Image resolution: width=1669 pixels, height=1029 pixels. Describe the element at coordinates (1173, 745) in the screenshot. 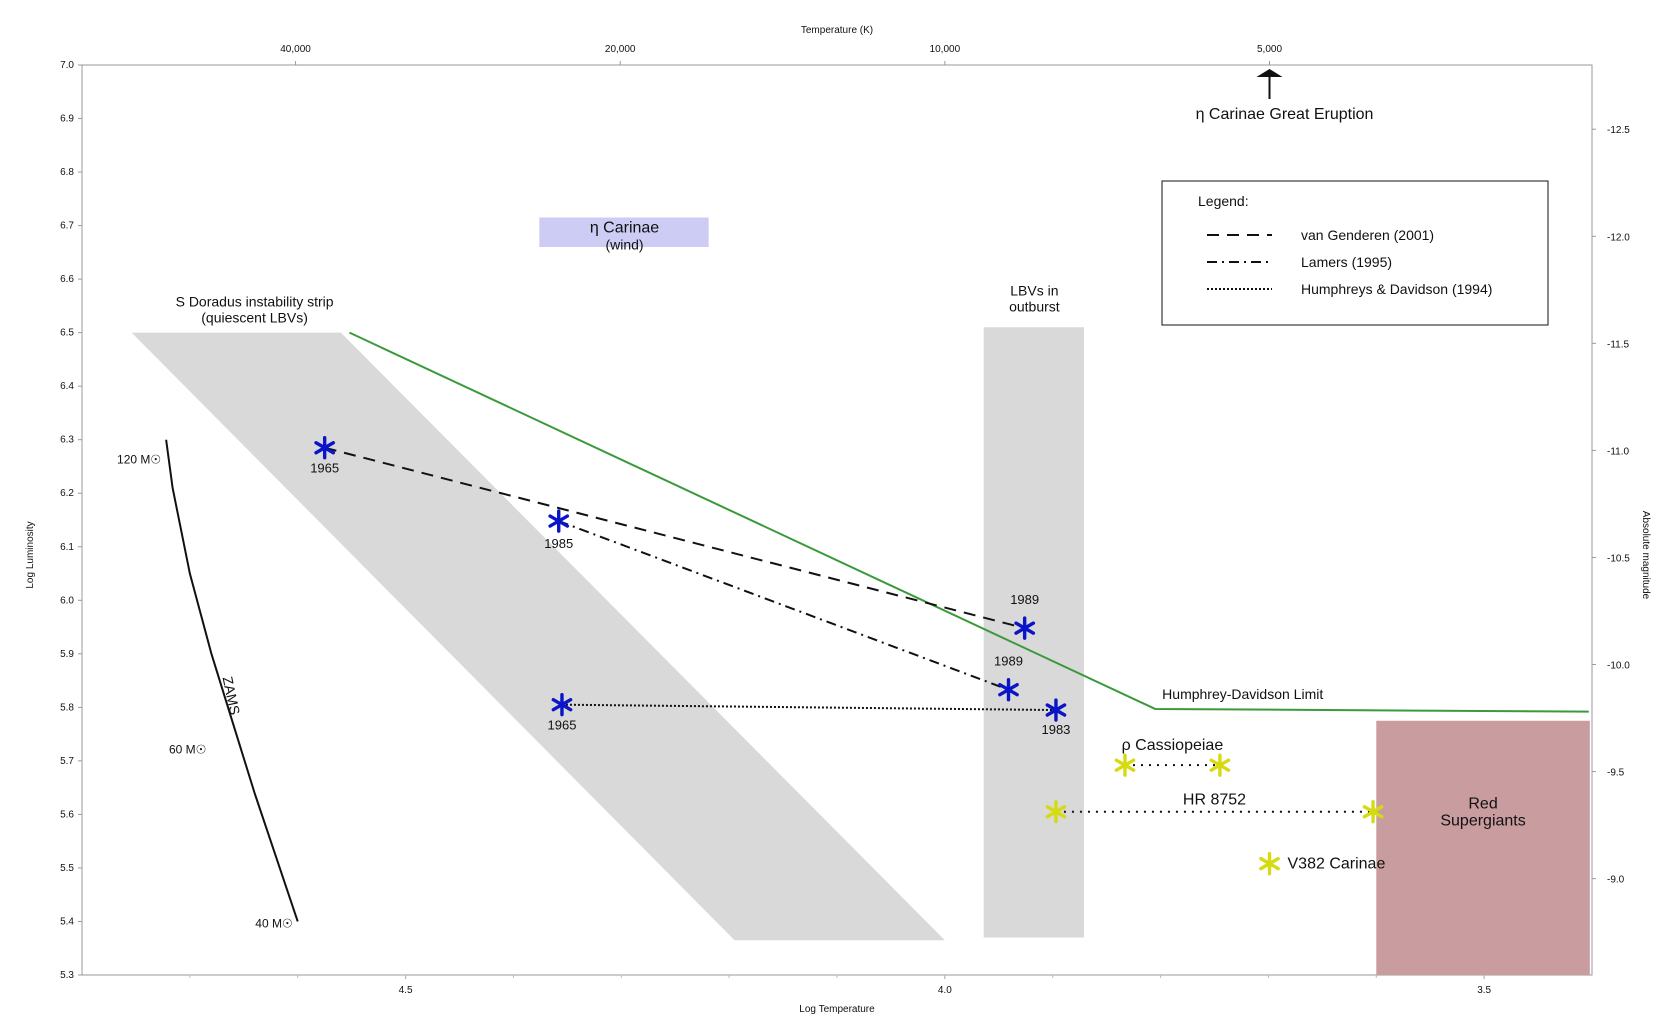

I see `rho-cas-label: ρ Cassiopeiae` at that location.